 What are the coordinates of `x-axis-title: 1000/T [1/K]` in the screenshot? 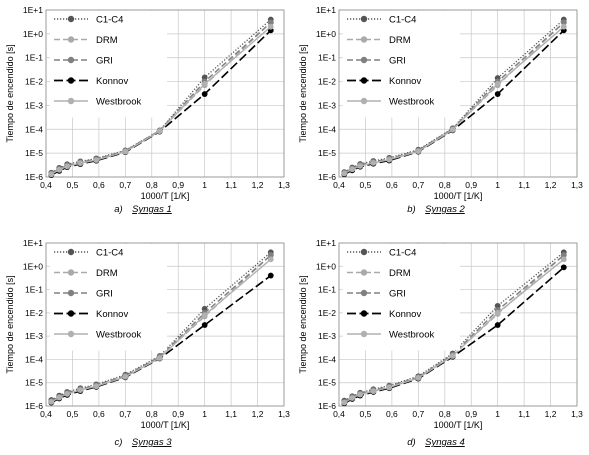 It's located at (165, 196).